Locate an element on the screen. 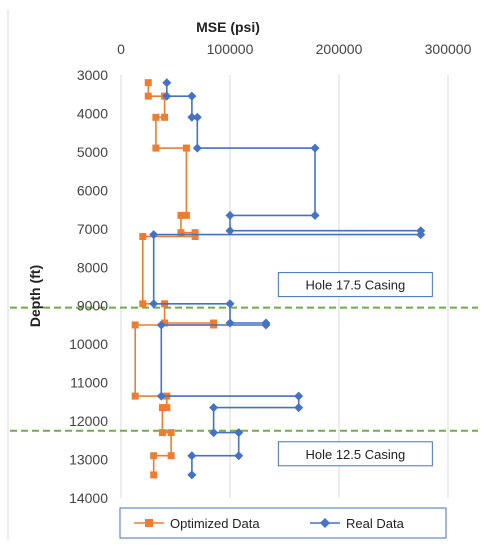 Image resolution: width=484 pixels, height=548 pixels. legend-box is located at coordinates (283, 523).